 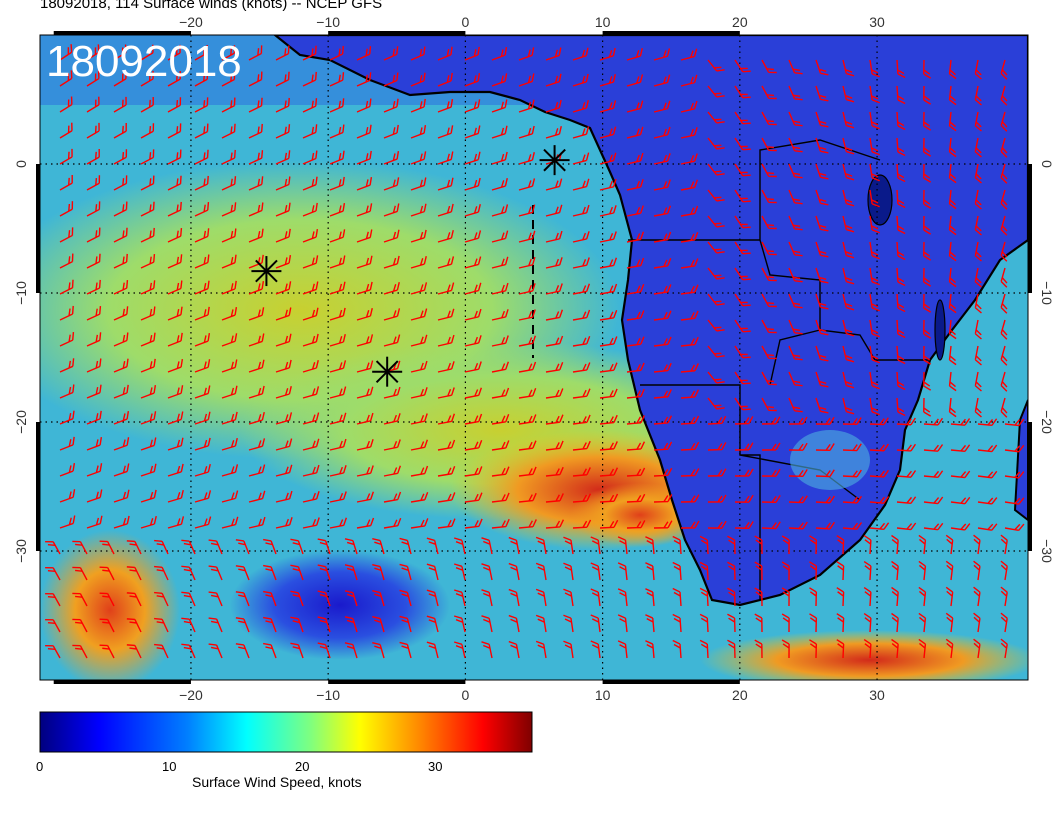 I want to click on colorbar-tick: 20, so click(x=302, y=766).